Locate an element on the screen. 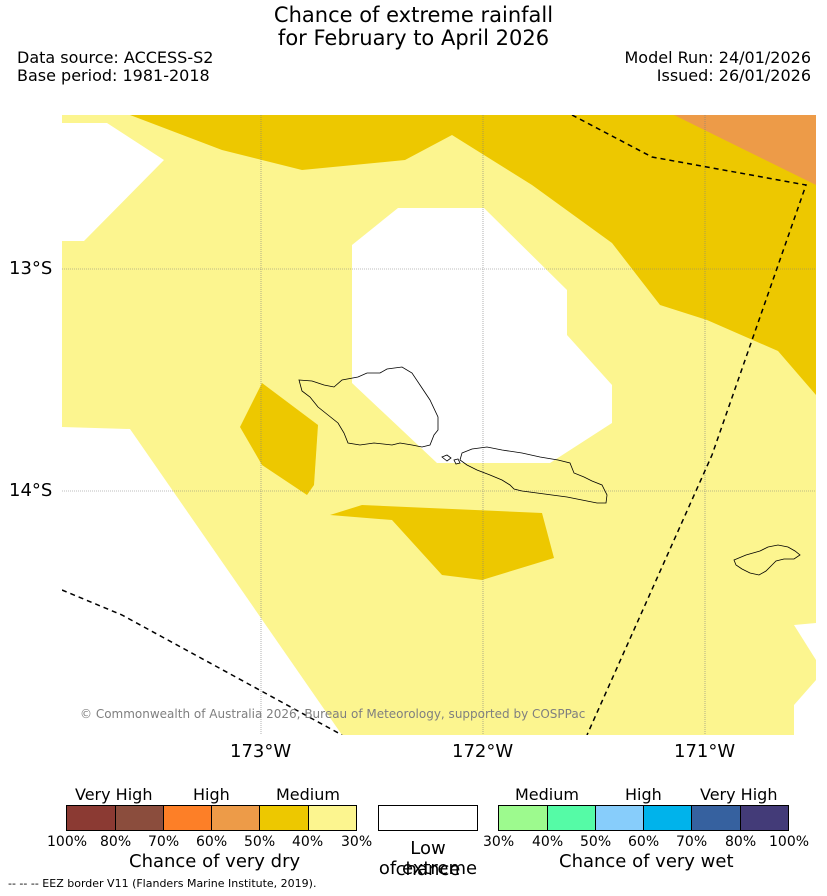  wet-legend-caption: Chance of very wet is located at coordinates (646, 861).